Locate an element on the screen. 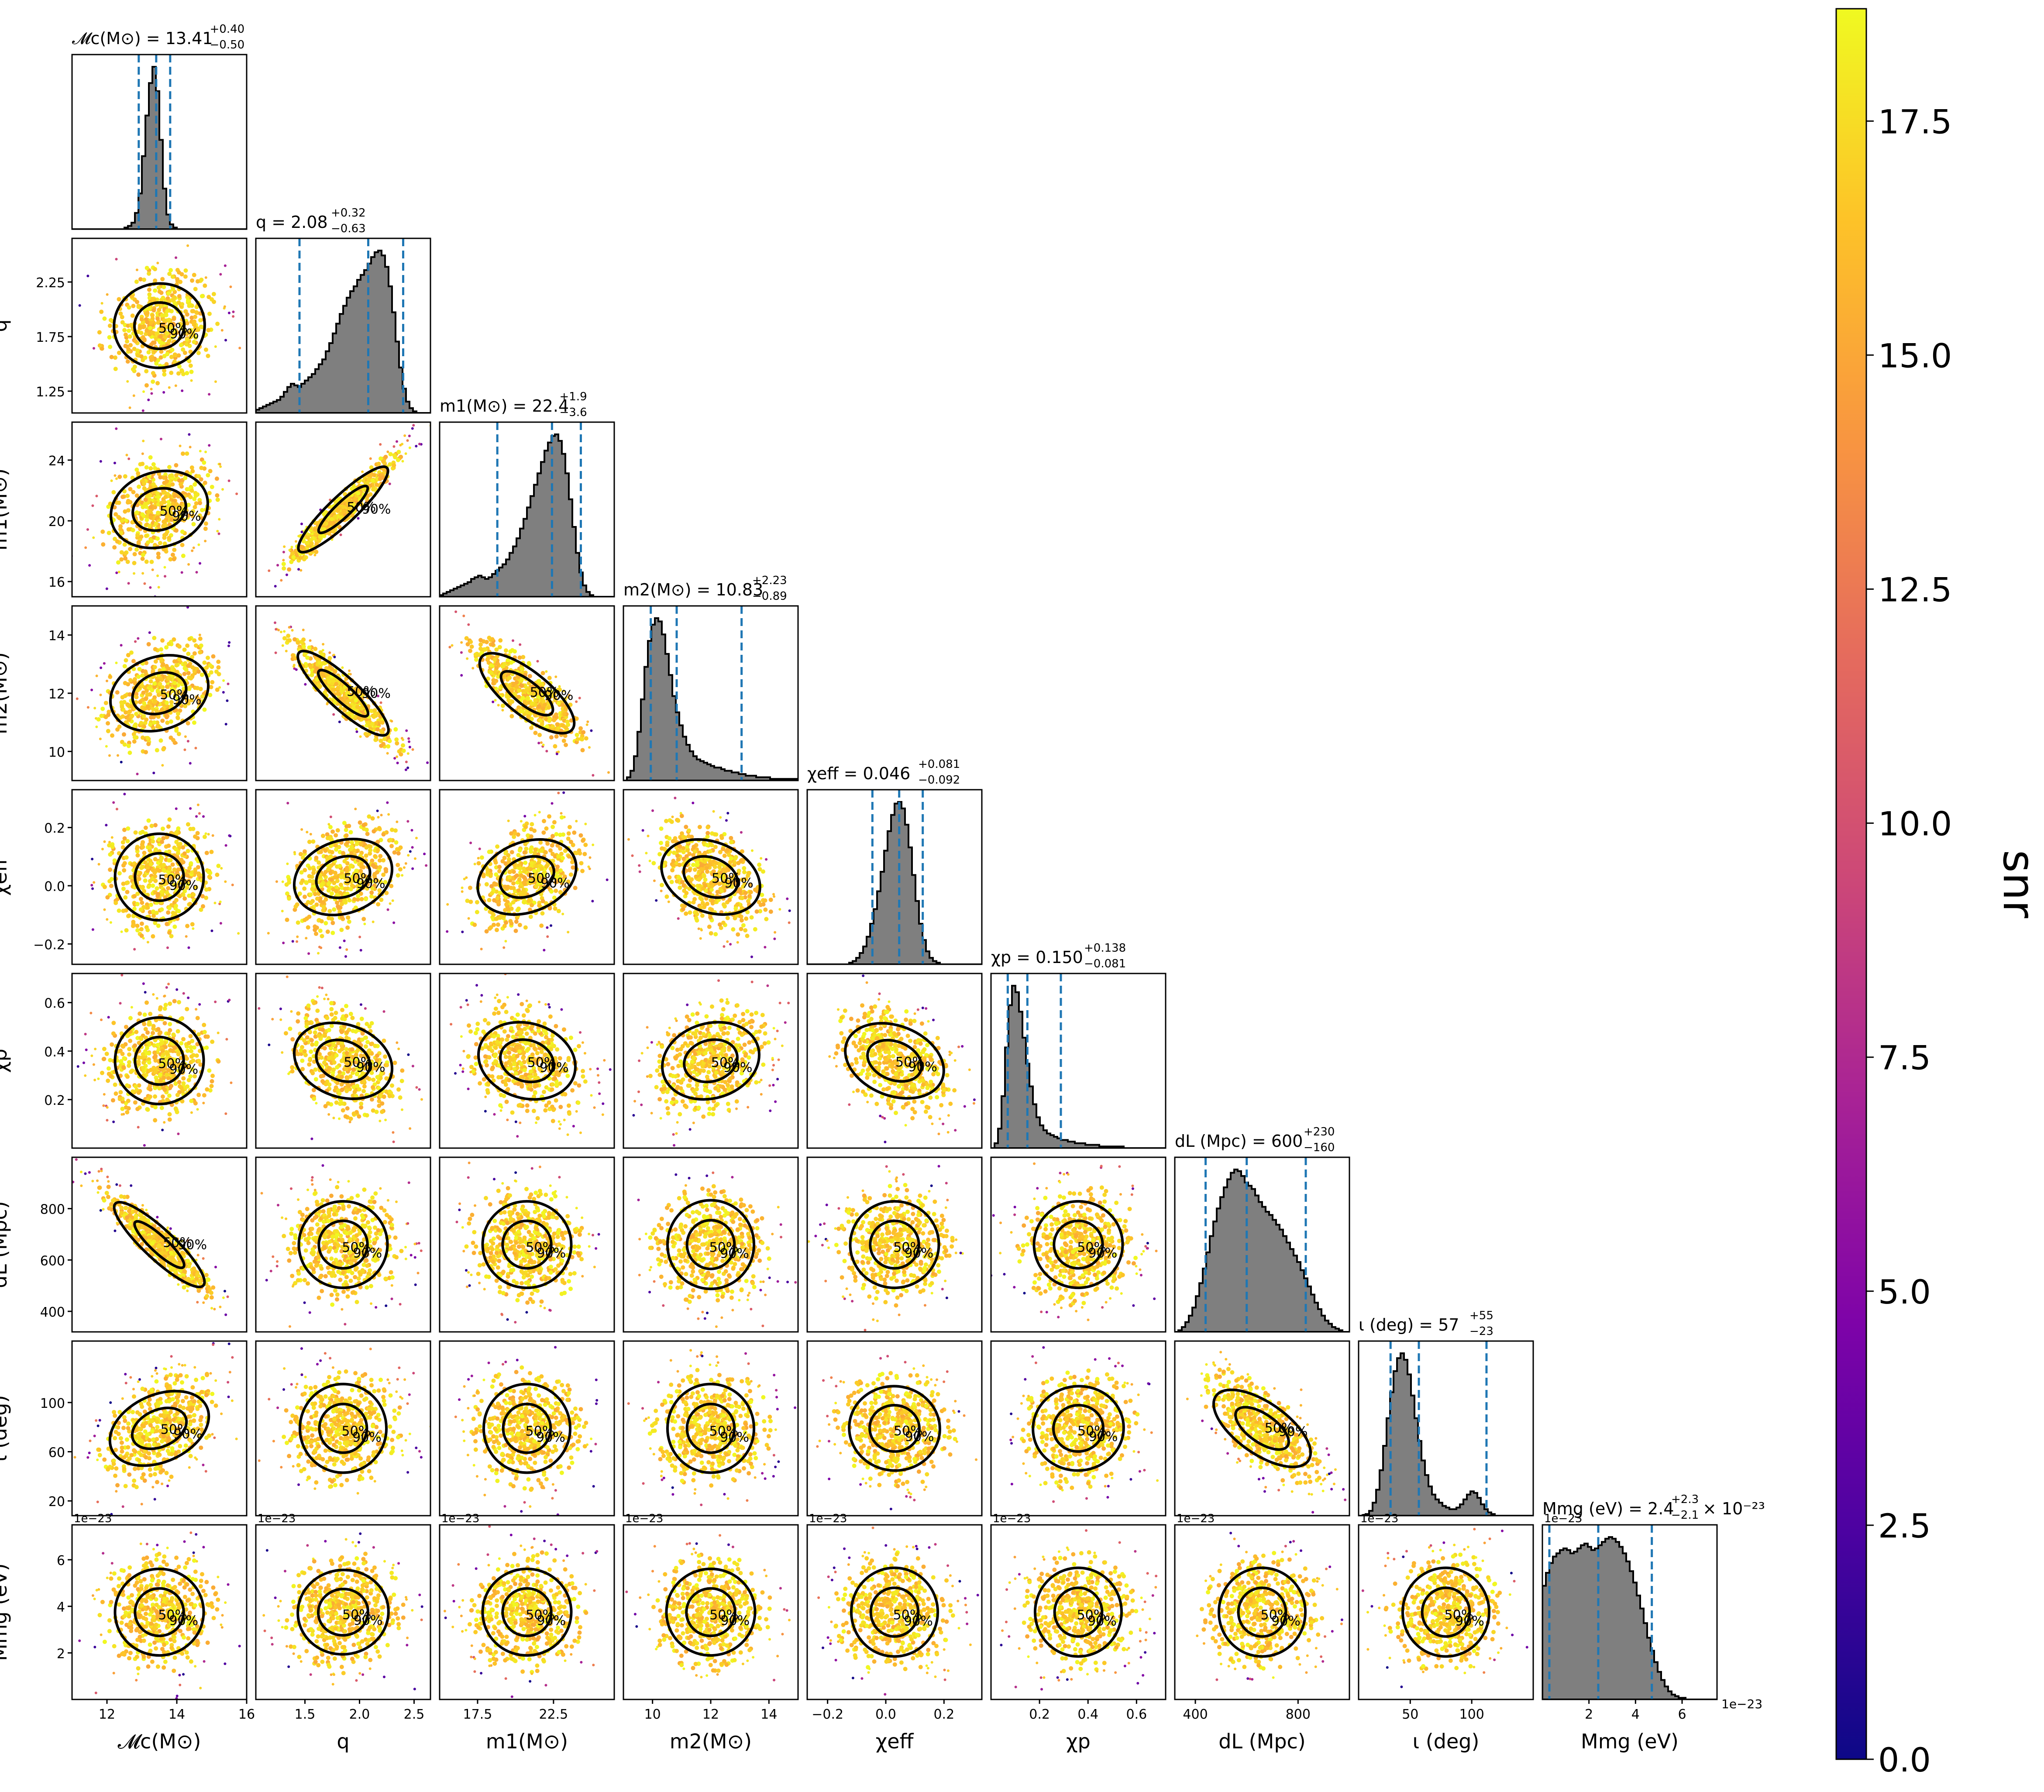 The height and width of the screenshot is (1792, 2044). scatter-points is located at coordinates (349, 506).